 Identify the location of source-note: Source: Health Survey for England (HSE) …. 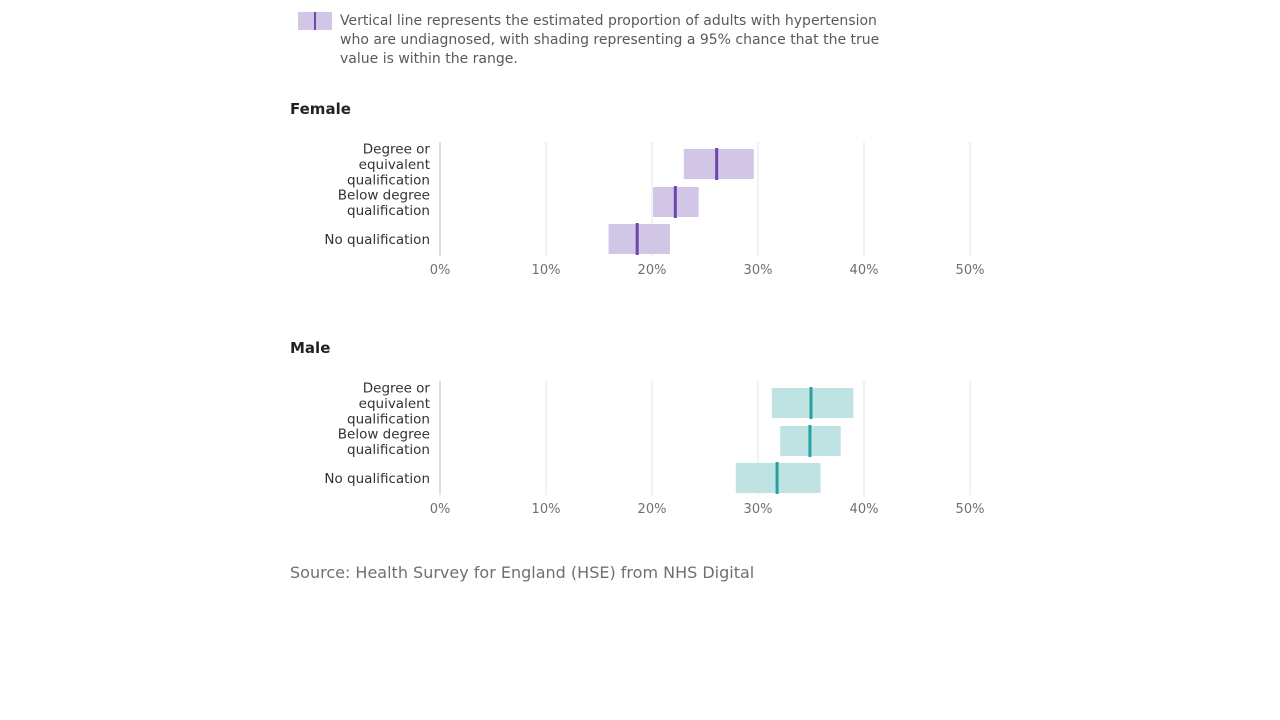
(522, 572).